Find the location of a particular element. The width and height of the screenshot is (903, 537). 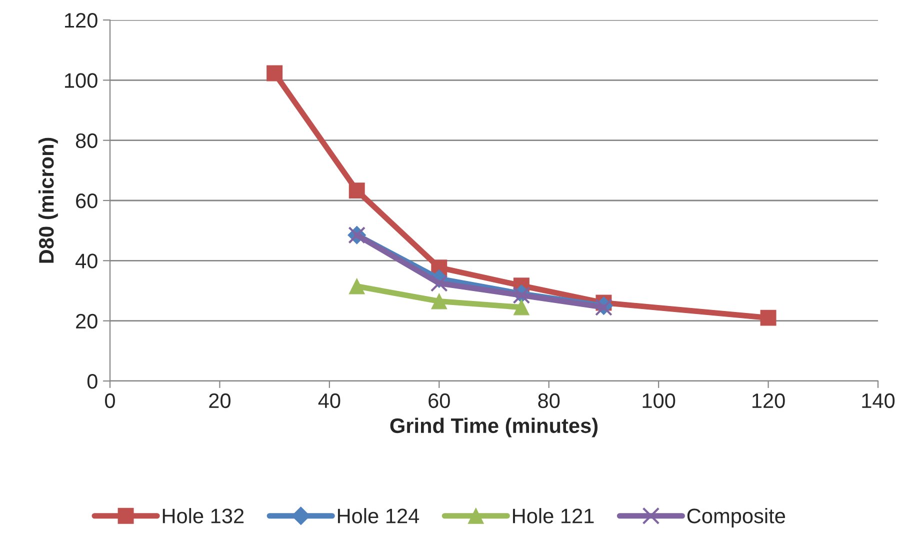

x-tick-label: 140 is located at coordinates (878, 400).